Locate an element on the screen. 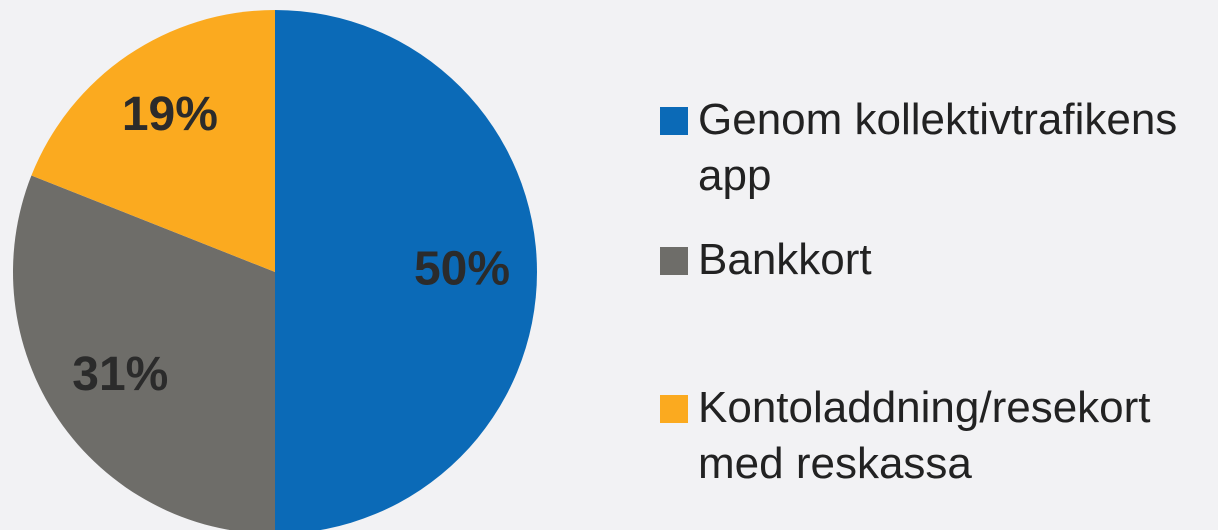  legend-item: Genom kollektivtrafikens app is located at coordinates (939, 148).